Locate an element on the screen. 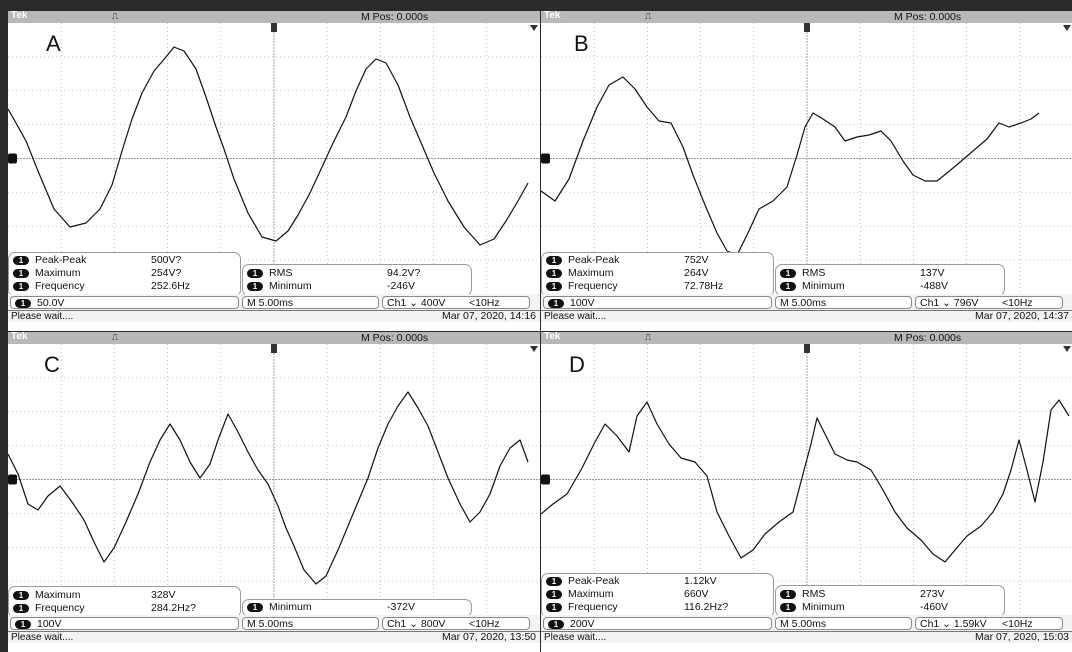 This screenshot has width=1072, height=652. measurement-label: 1 Maximum is located at coordinates (580, 273).